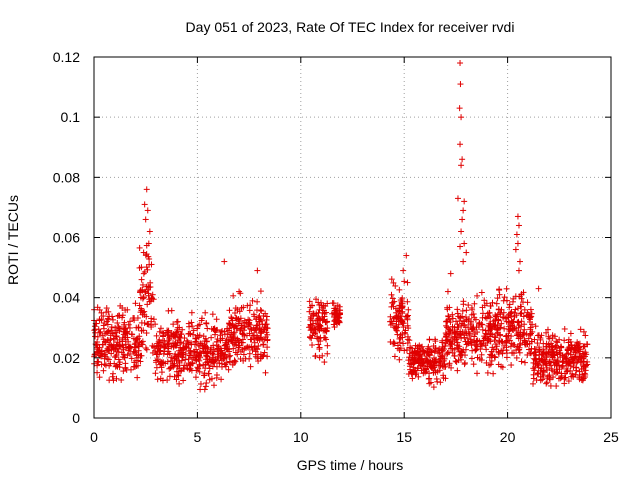  Describe the element at coordinates (71, 117) in the screenshot. I see `y-tick-label: 0.1` at that location.